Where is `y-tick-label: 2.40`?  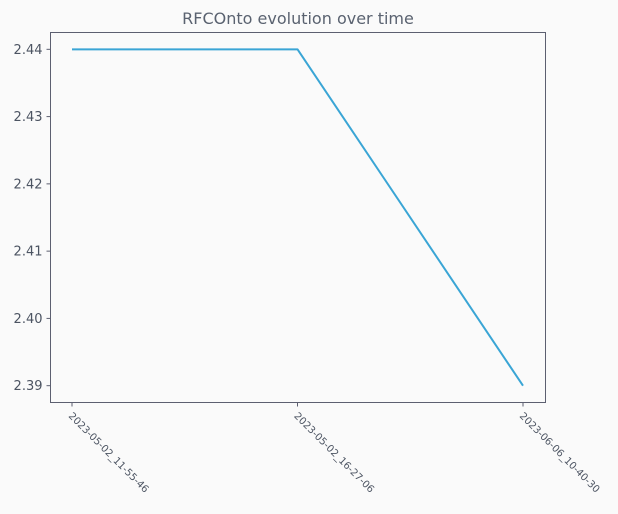
y-tick-label: 2.40 is located at coordinates (28, 319).